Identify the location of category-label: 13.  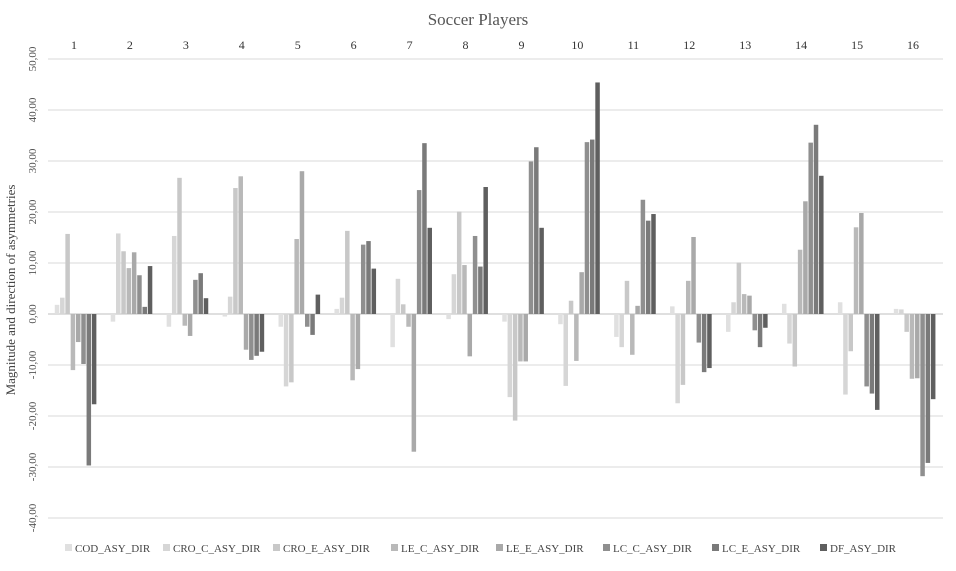
(745, 45).